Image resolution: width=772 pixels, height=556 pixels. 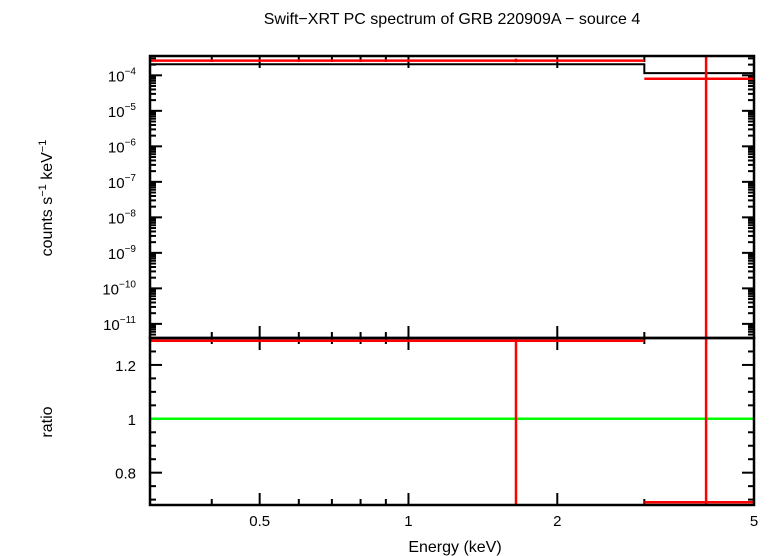 I want to click on y-axis-label-part: counts s, so click(x=47, y=227).